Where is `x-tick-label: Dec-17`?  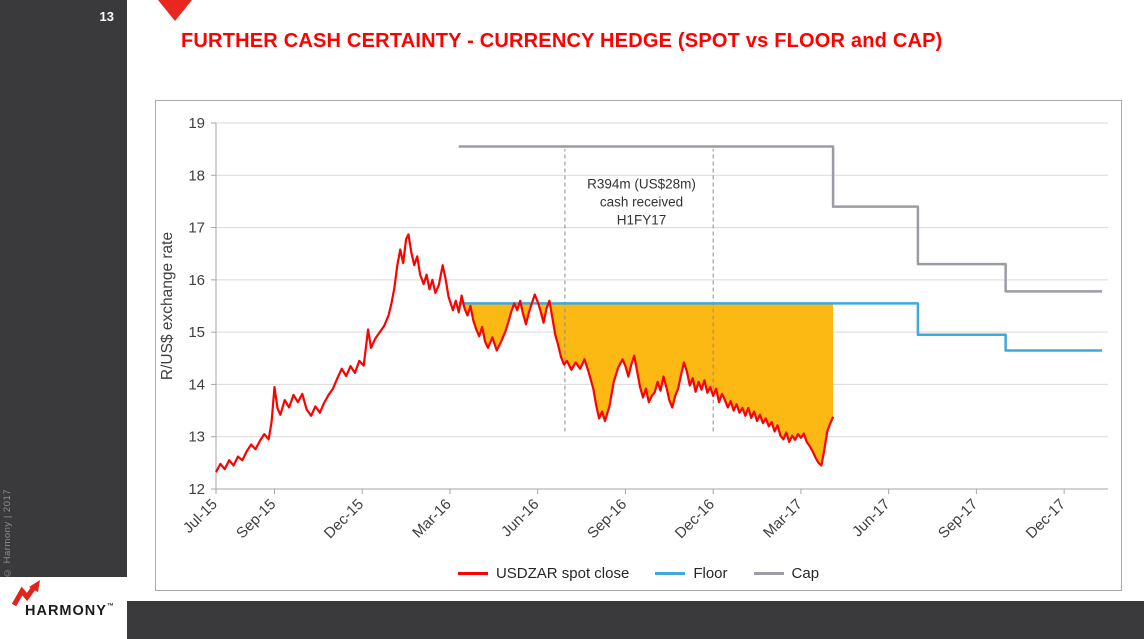
x-tick-label: Dec-17 is located at coordinates (1046, 519).